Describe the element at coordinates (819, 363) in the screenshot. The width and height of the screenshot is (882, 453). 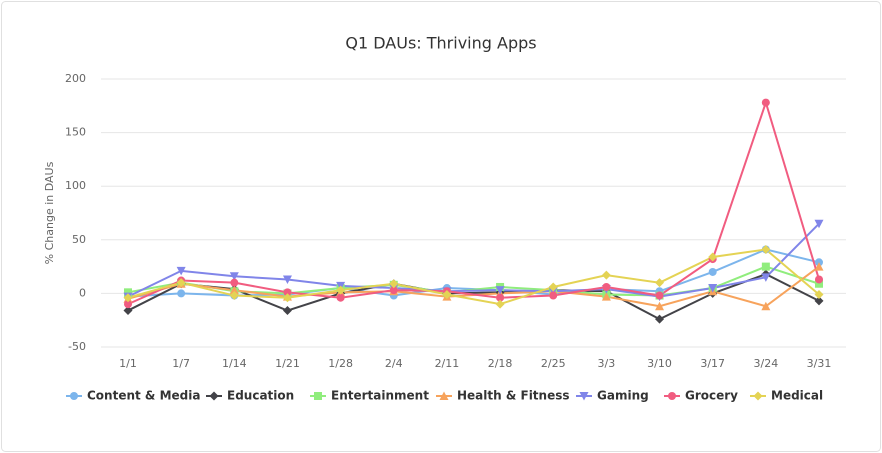
I see `x-tick-label: 3/31` at that location.